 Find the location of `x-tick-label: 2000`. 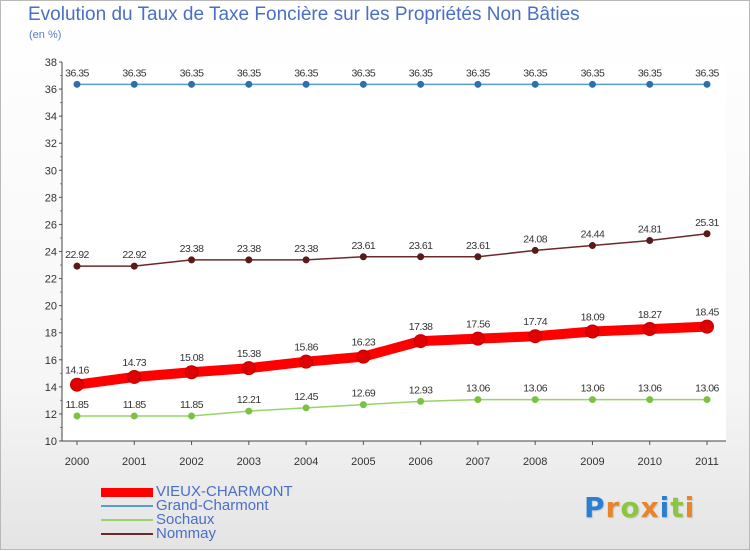

x-tick-label: 2000 is located at coordinates (77, 462).